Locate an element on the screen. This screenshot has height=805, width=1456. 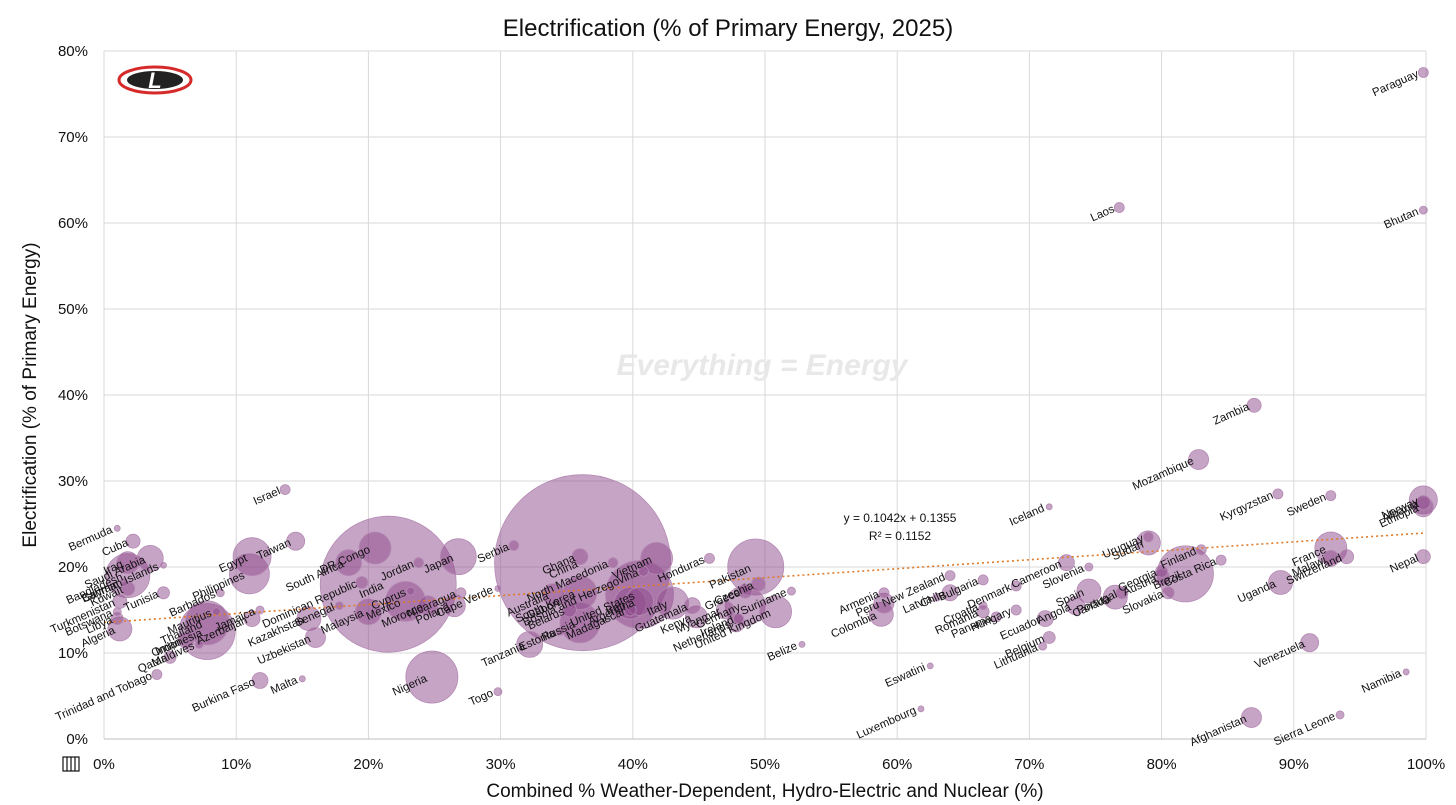
trendline-r2: R² = 0.1152 is located at coordinates (900, 536).